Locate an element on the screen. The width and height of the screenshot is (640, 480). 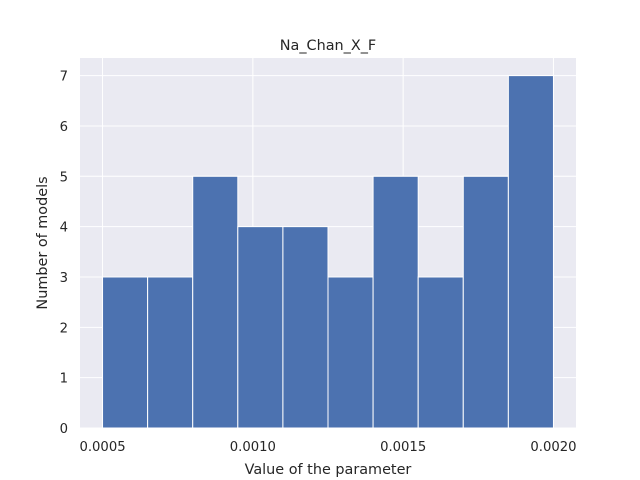
x-tick-label: 0.0010 is located at coordinates (253, 447).